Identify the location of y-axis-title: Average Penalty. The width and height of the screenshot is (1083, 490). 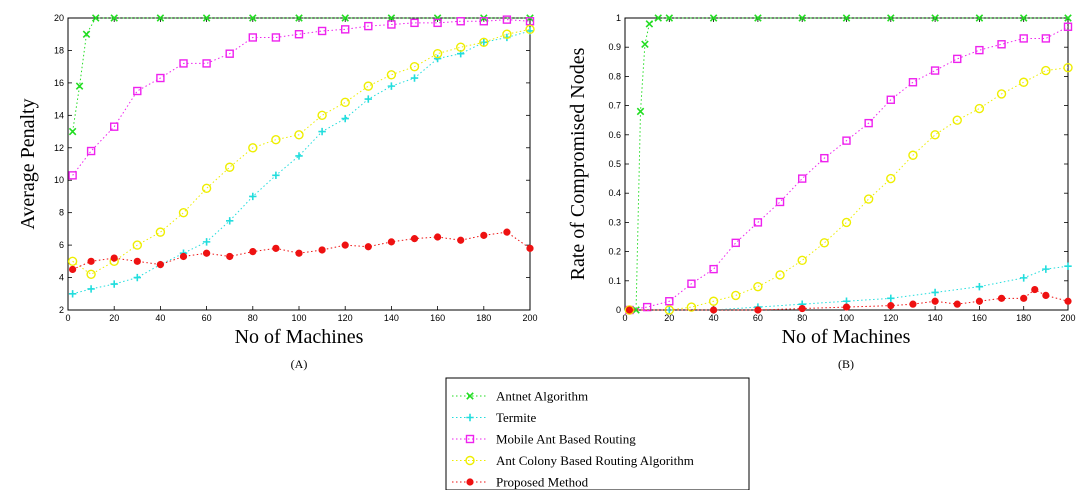
(28, 163).